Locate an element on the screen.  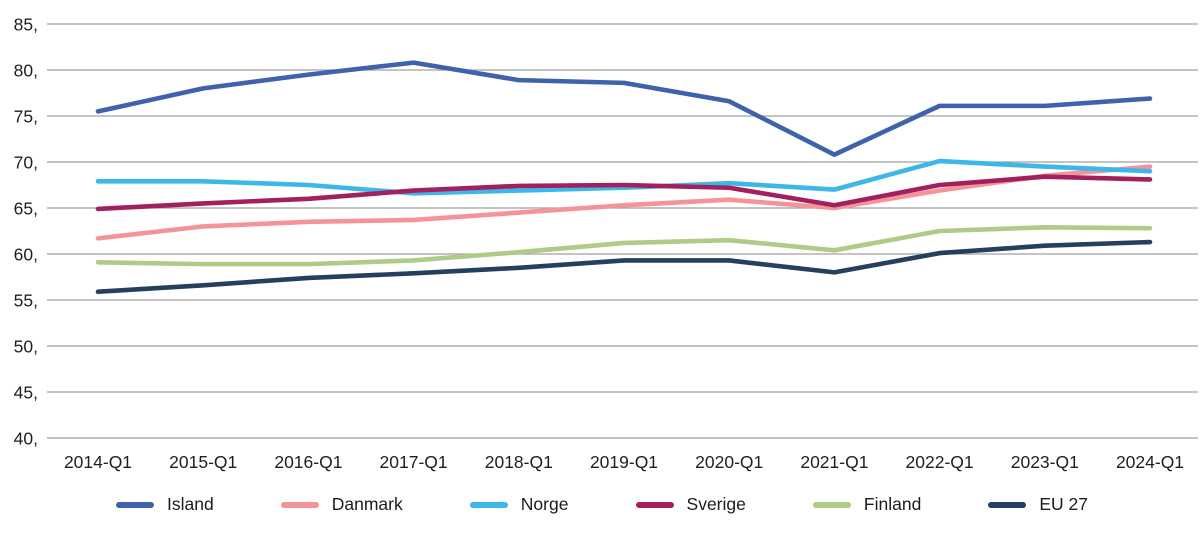
legend-item-island: Island is located at coordinates (165, 504).